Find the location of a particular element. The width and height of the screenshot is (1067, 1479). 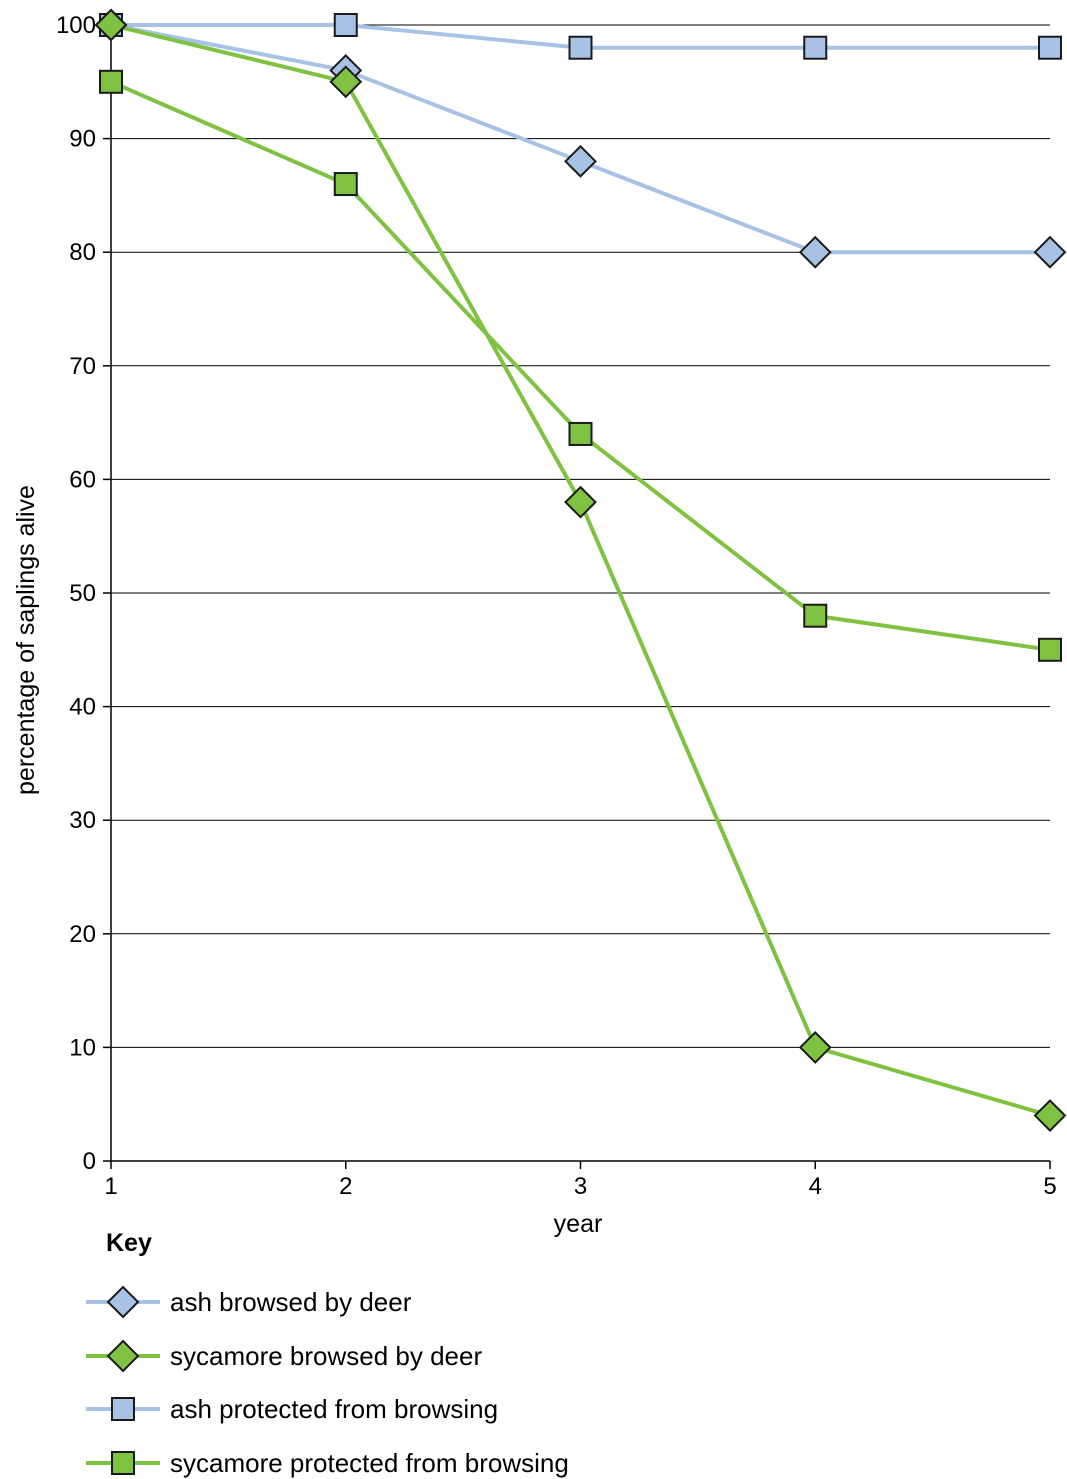

y-tick-label-40: 40 is located at coordinates (82, 707).